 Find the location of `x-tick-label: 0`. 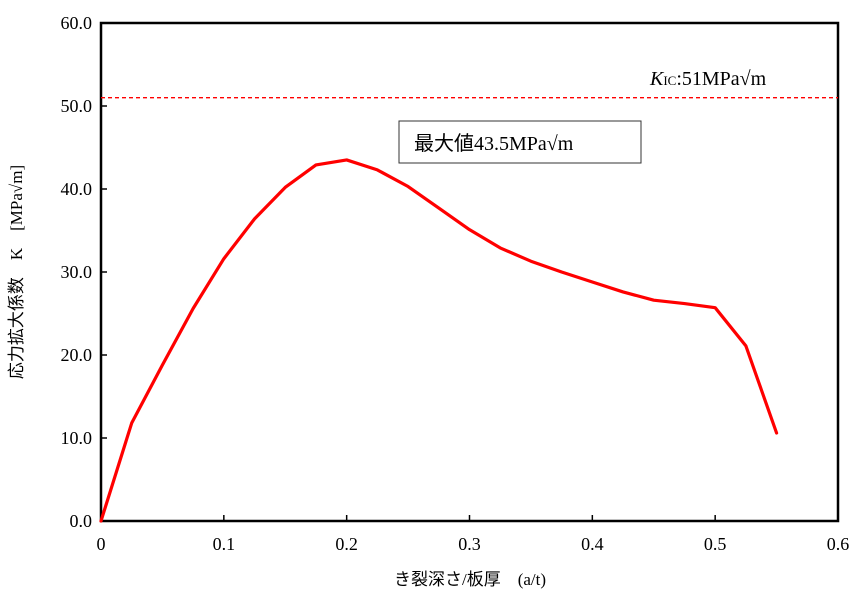

x-tick-label: 0 is located at coordinates (101, 544).